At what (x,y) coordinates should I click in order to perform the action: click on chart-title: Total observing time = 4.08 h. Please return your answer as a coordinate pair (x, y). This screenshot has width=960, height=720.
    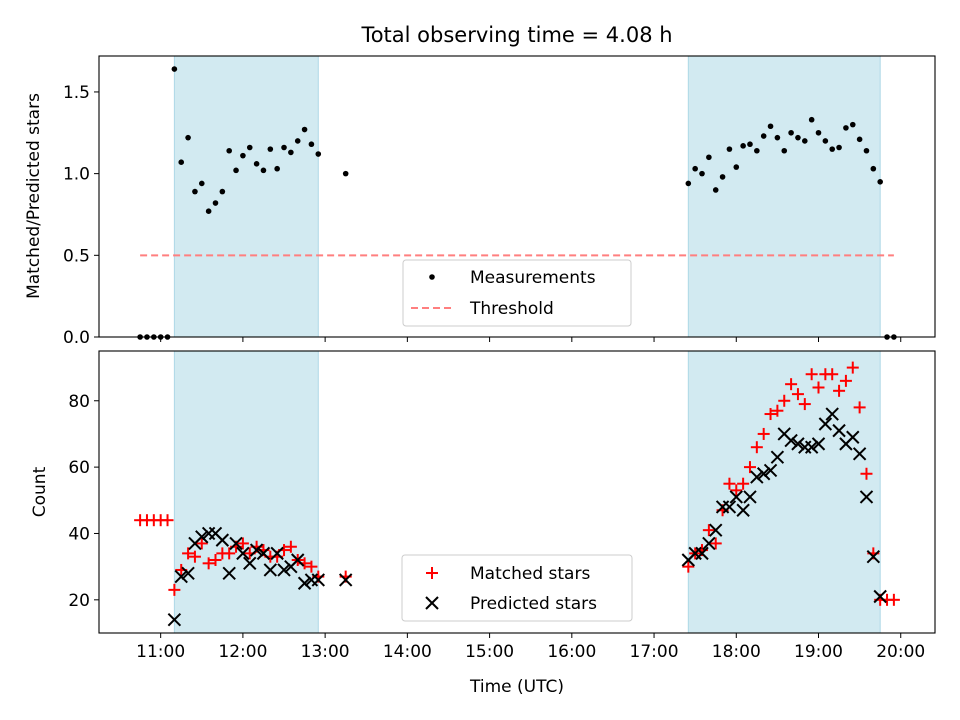
    Looking at the image, I should click on (516, 35).